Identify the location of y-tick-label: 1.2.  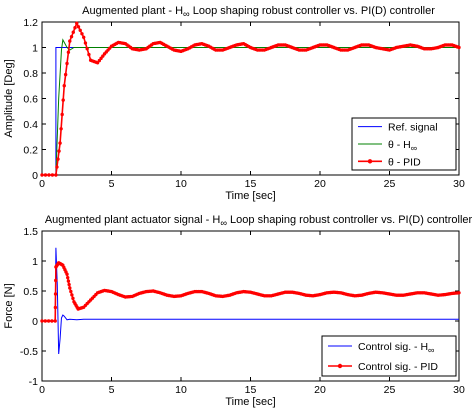
(30, 23).